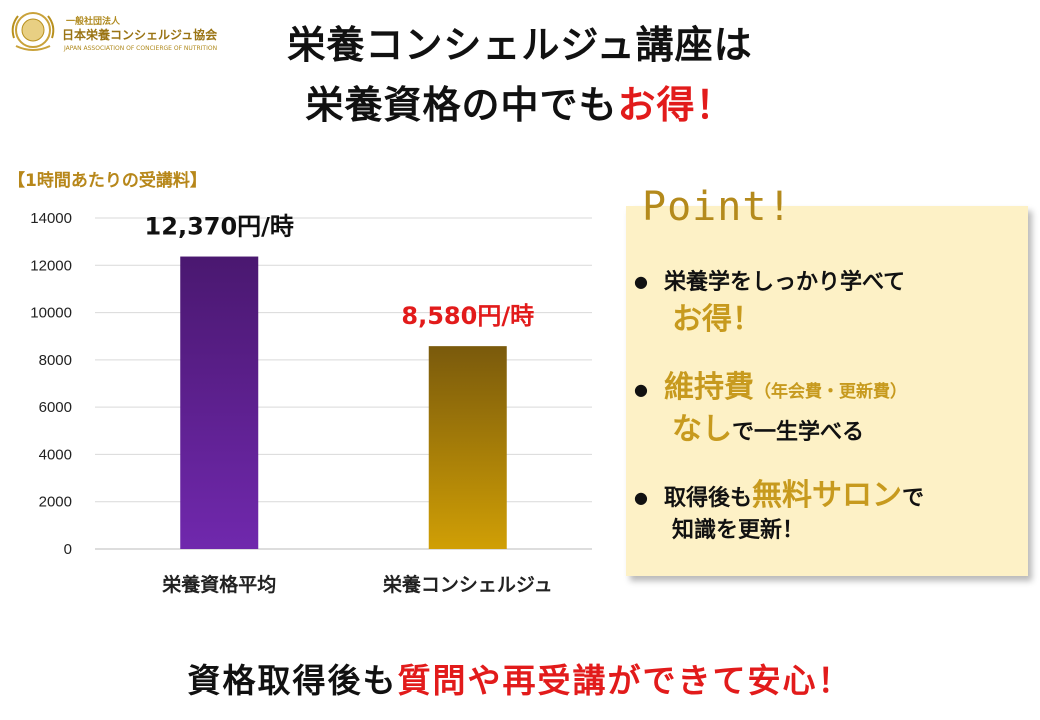 Image resolution: width=1040 pixels, height=720 pixels. I want to click on page-title-line2: 栄養資格の中でもお得！, so click(520, 105).